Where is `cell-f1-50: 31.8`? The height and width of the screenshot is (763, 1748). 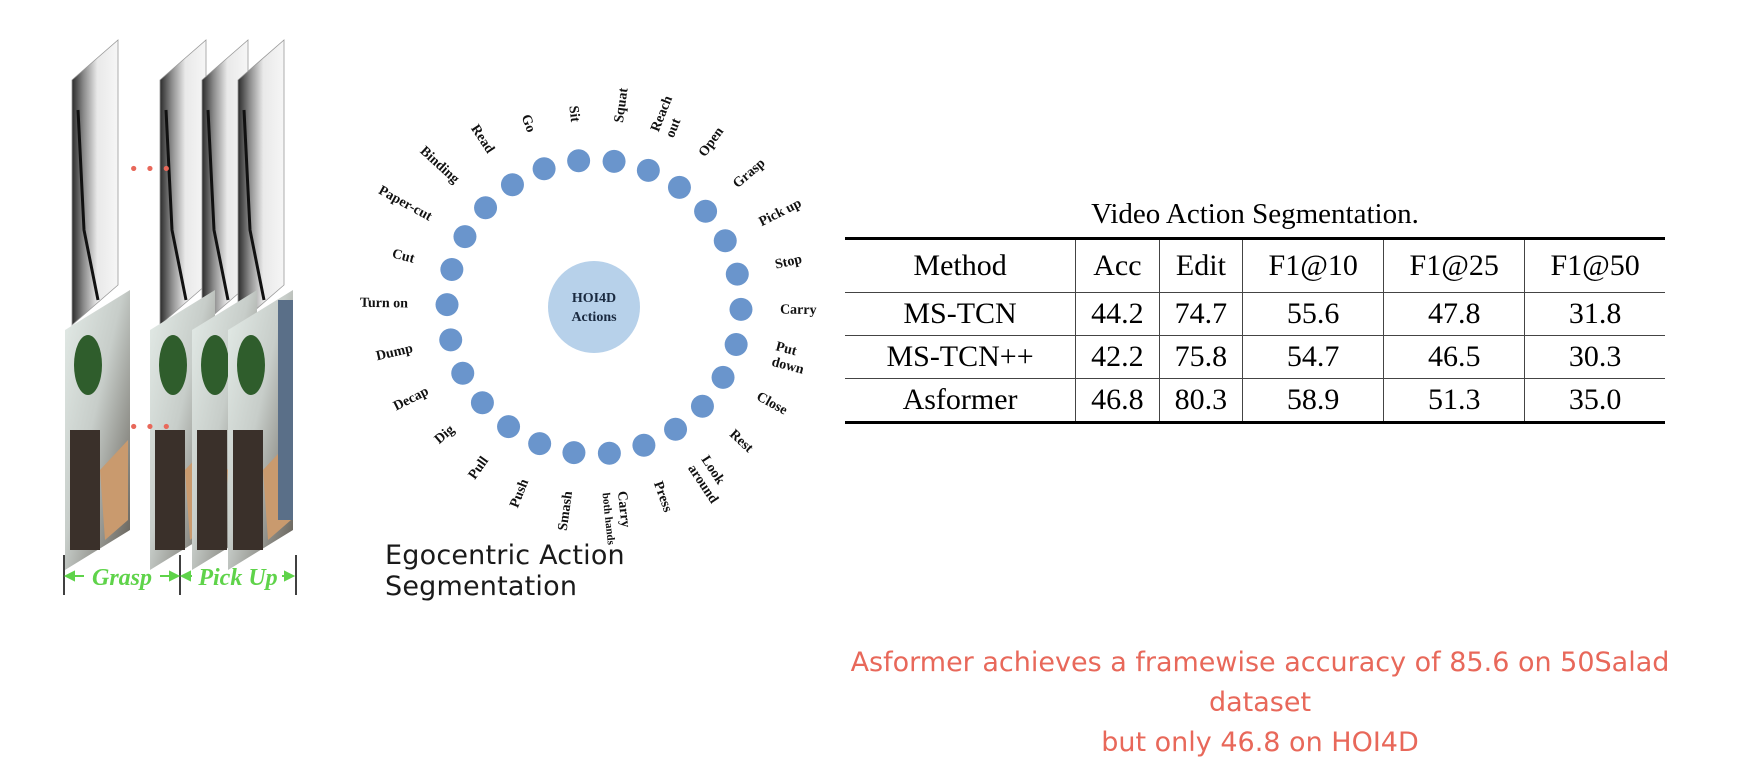 cell-f1-50: 31.8 is located at coordinates (1594, 314).